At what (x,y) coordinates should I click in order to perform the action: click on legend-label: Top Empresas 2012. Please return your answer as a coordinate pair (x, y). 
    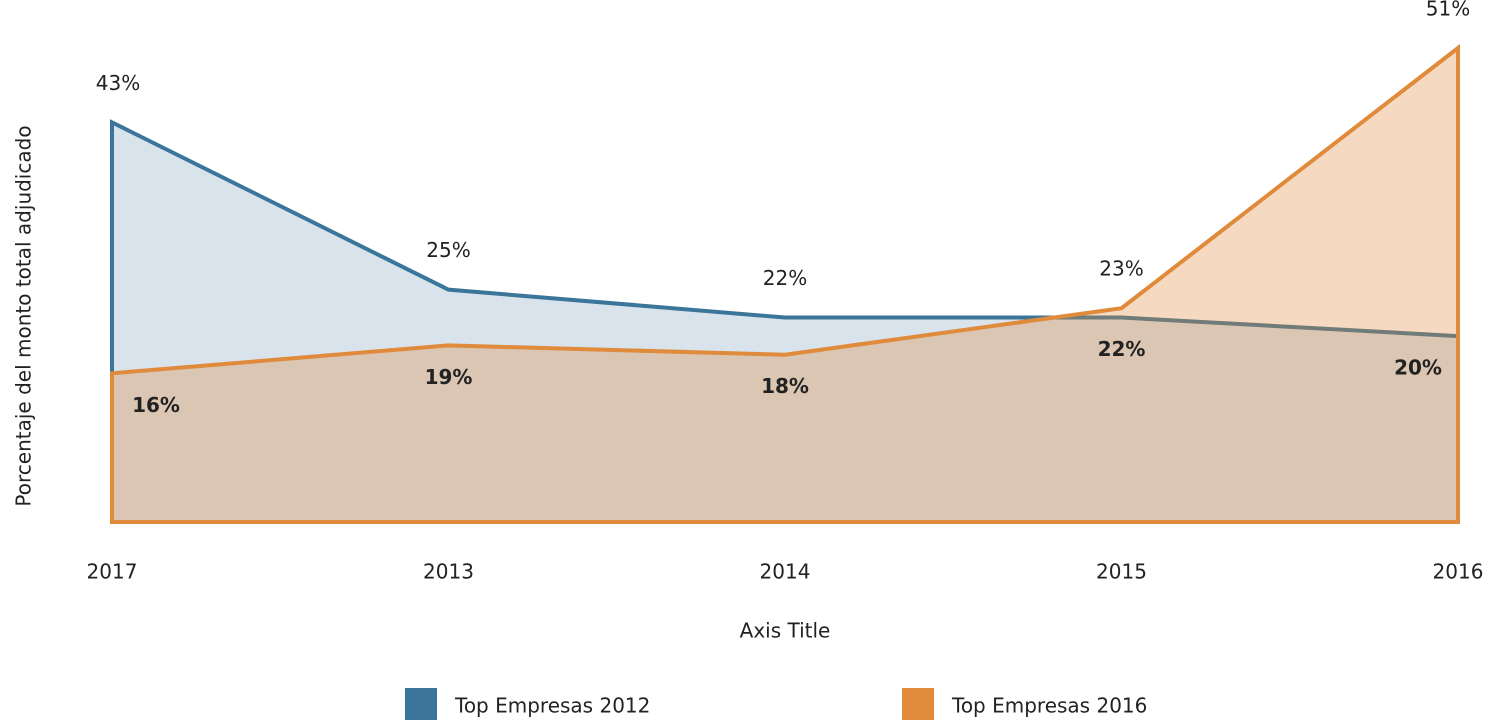
    Looking at the image, I should click on (552, 706).